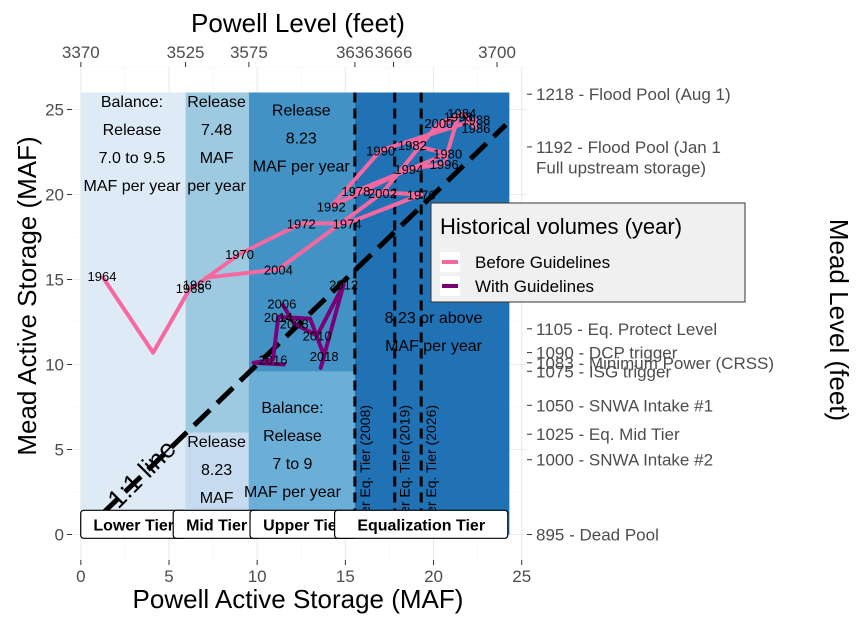 Image resolution: width=864 pixels, height=624 pixels. What do you see at coordinates (475, 128) in the screenshot?
I see `year-label: 1986` at bounding box center [475, 128].